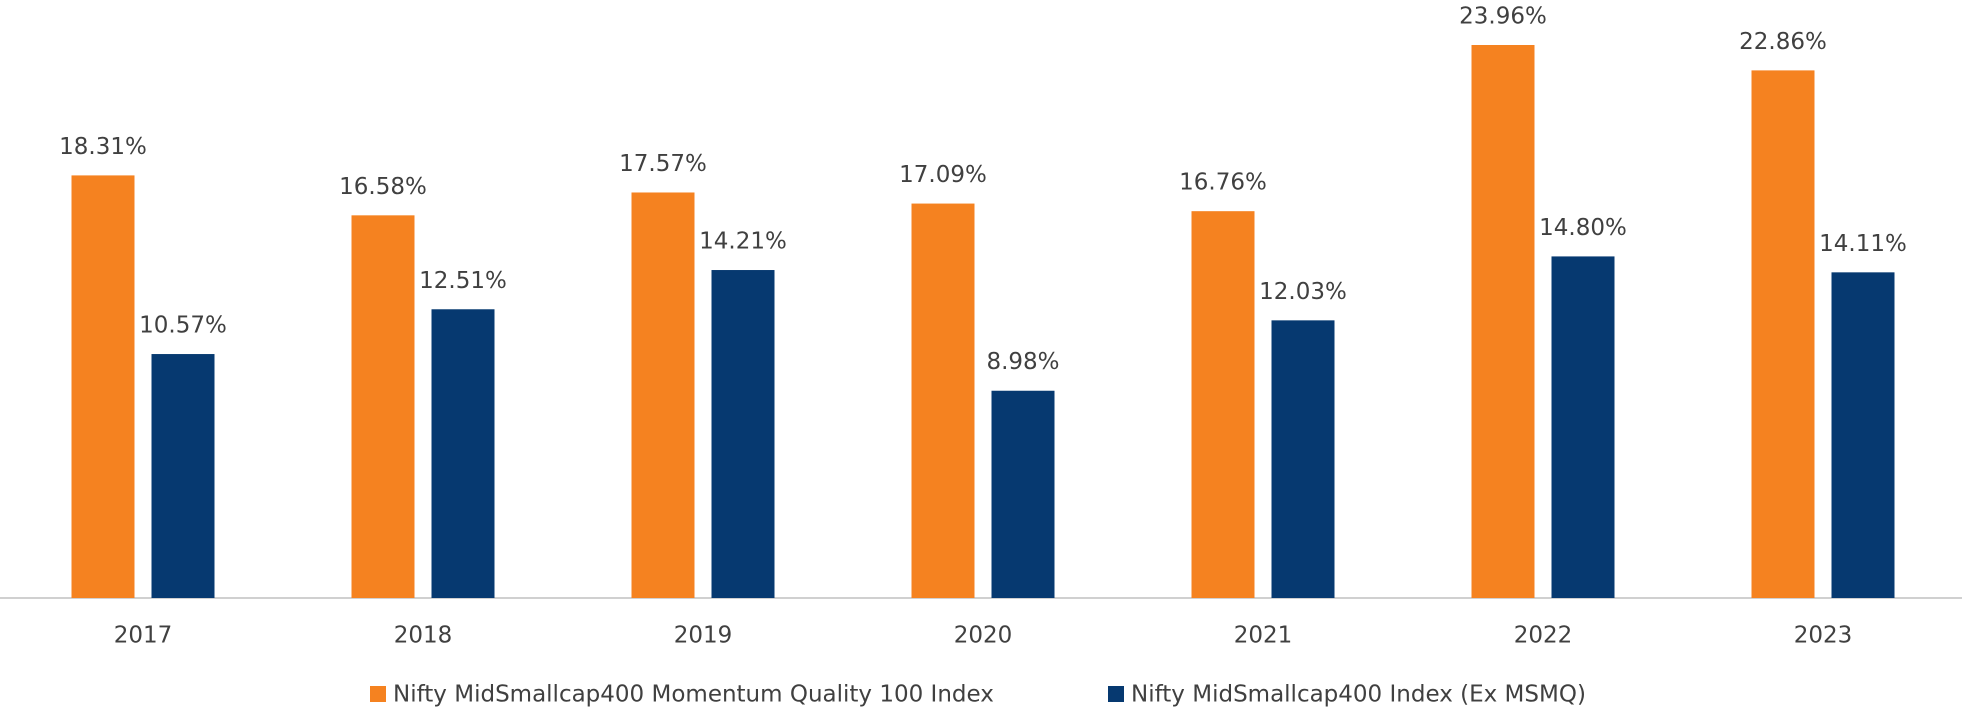 This screenshot has height=712, width=1962. What do you see at coordinates (1583, 228) in the screenshot?
I see `data-label: 14.80%` at bounding box center [1583, 228].